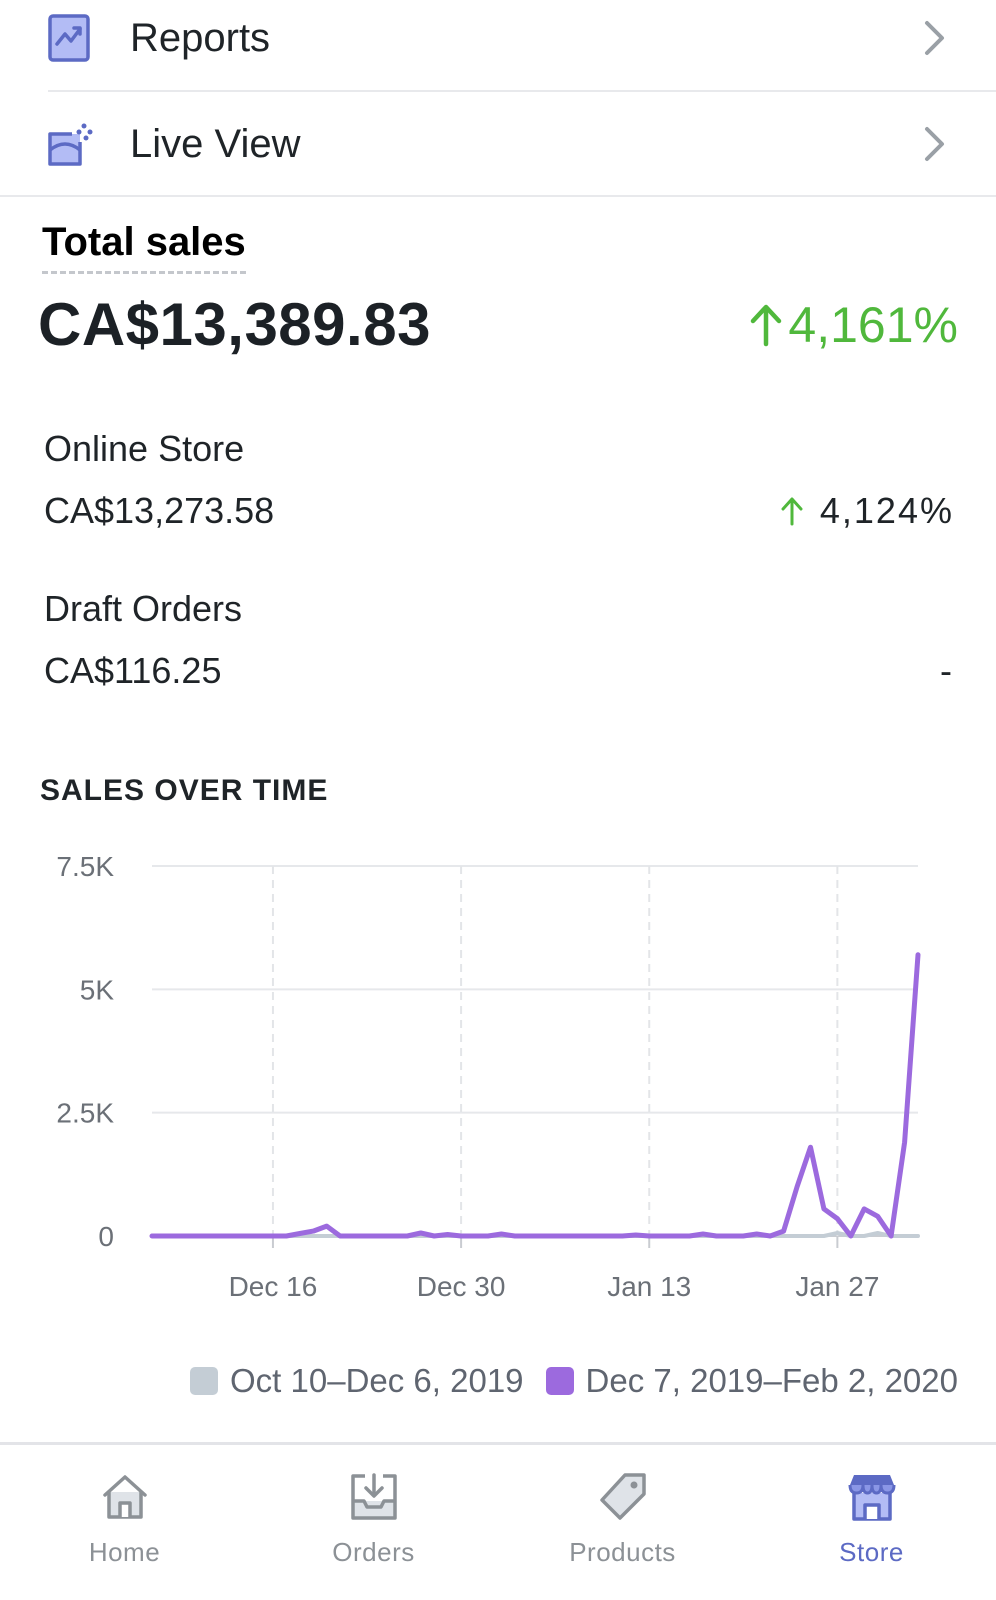 This screenshot has width=996, height=1600. What do you see at coordinates (124, 1552) in the screenshot?
I see `tab-home-label: Home` at bounding box center [124, 1552].